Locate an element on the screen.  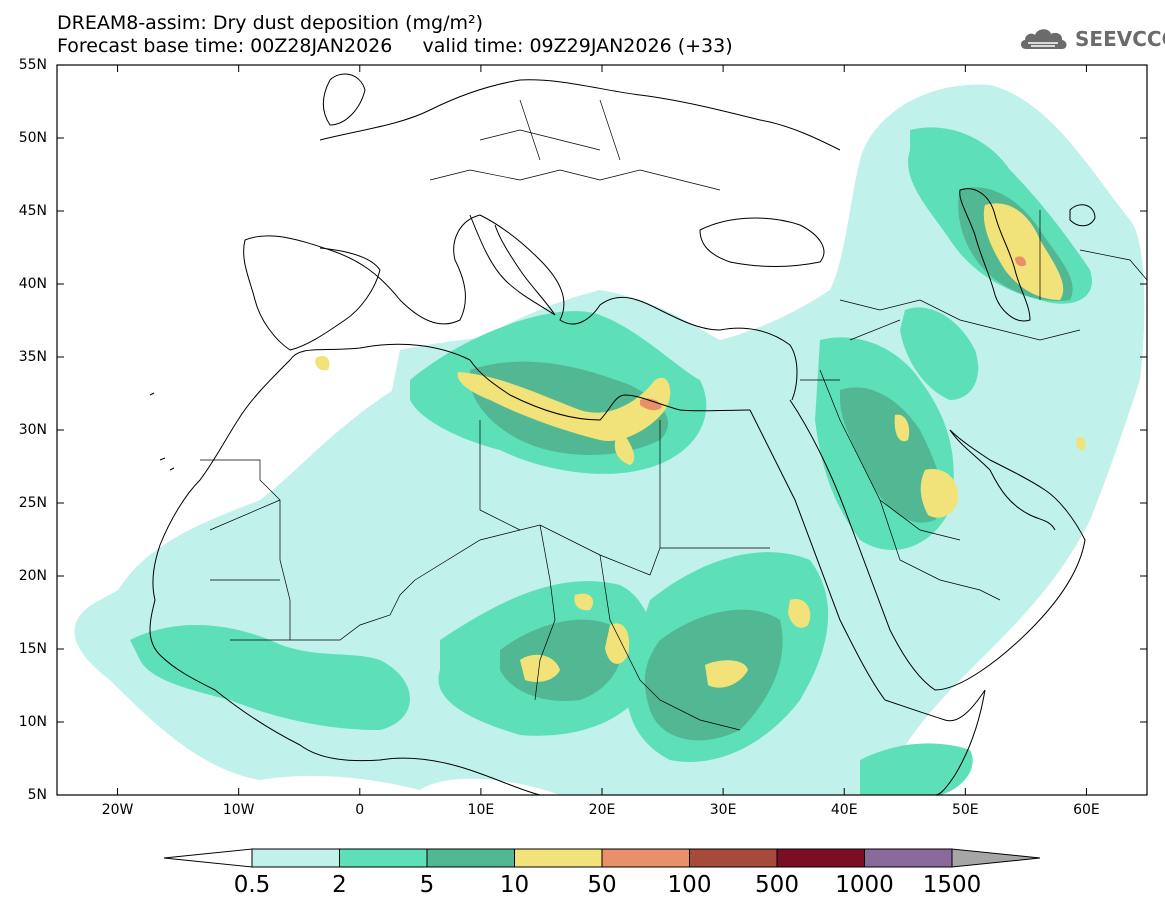
seevccc-logo: SEEVCCC is located at coordinates (1091, 39).